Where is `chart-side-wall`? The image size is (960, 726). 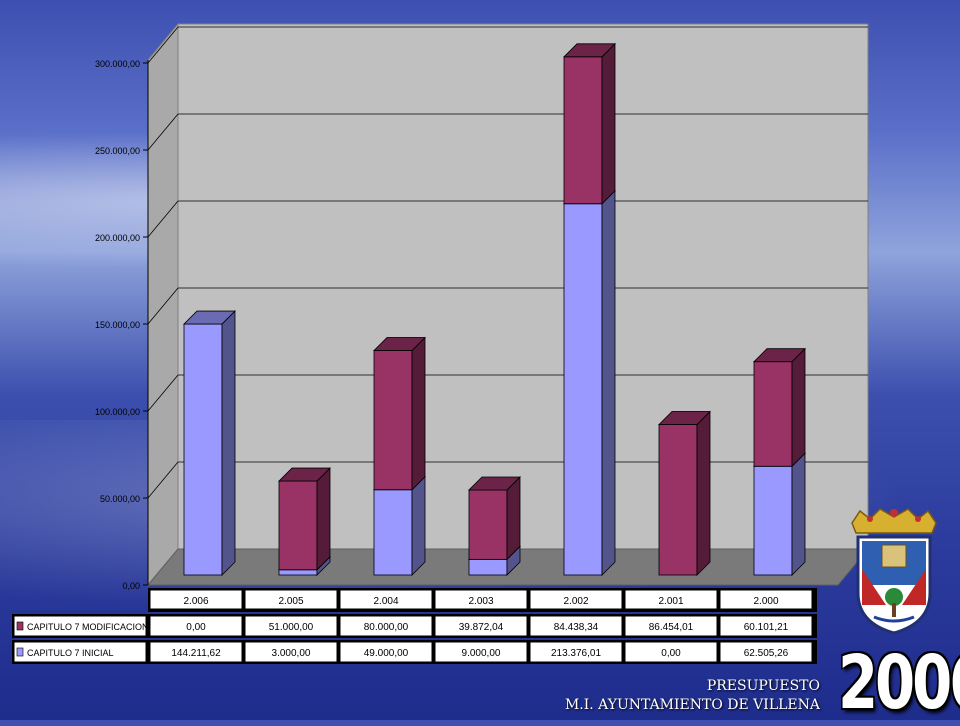
chart-side-wall is located at coordinates (163, 304).